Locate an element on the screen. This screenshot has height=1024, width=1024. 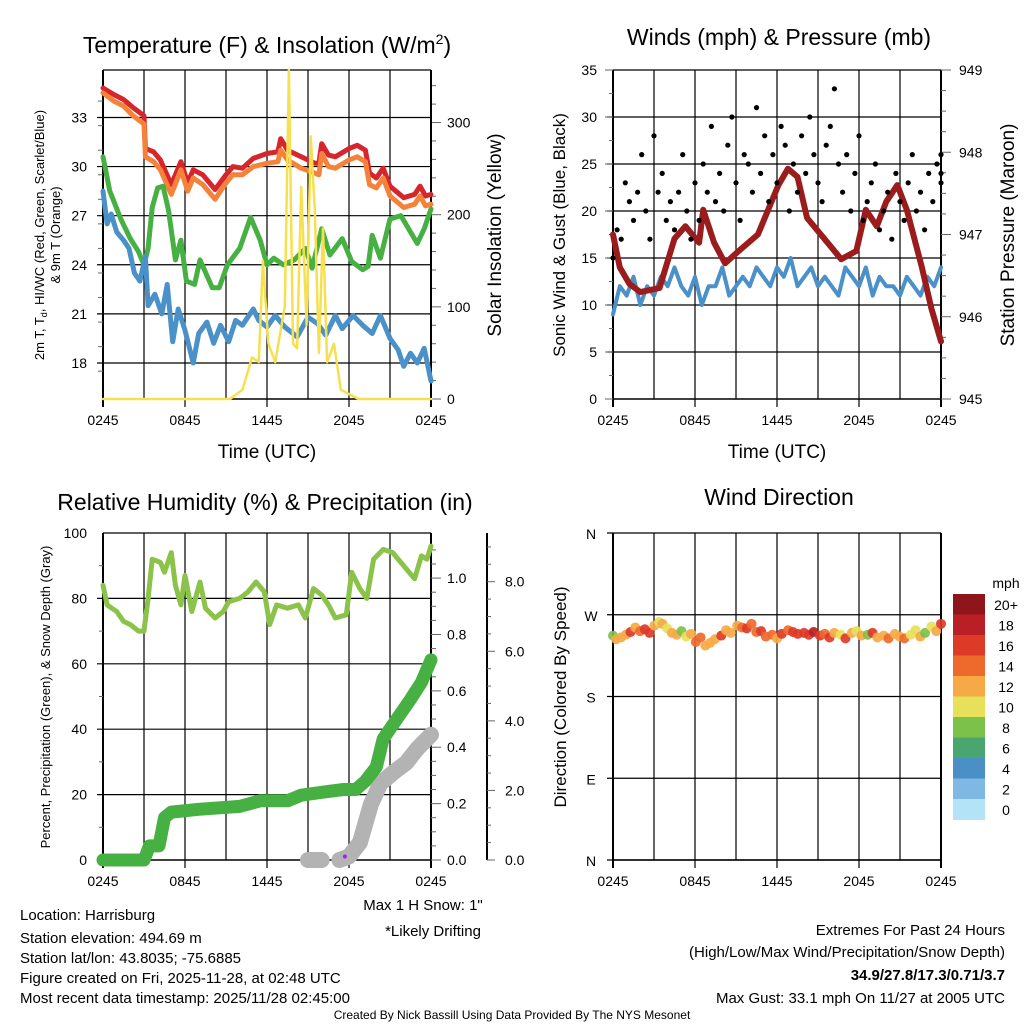
direction-y-label: Direction (Colored By Speed) is located at coordinates (560, 696).